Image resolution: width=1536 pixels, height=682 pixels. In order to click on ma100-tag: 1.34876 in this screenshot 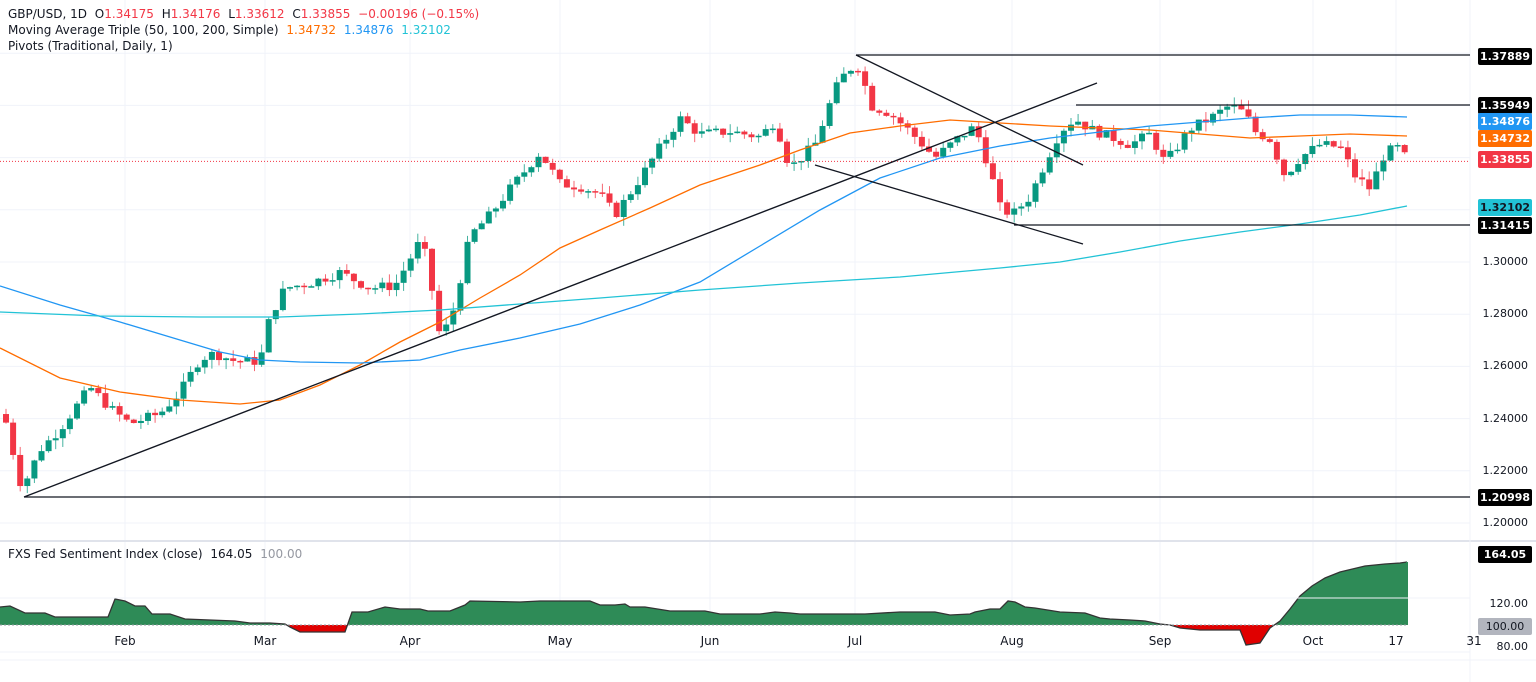, I will do `click(1505, 121)`.